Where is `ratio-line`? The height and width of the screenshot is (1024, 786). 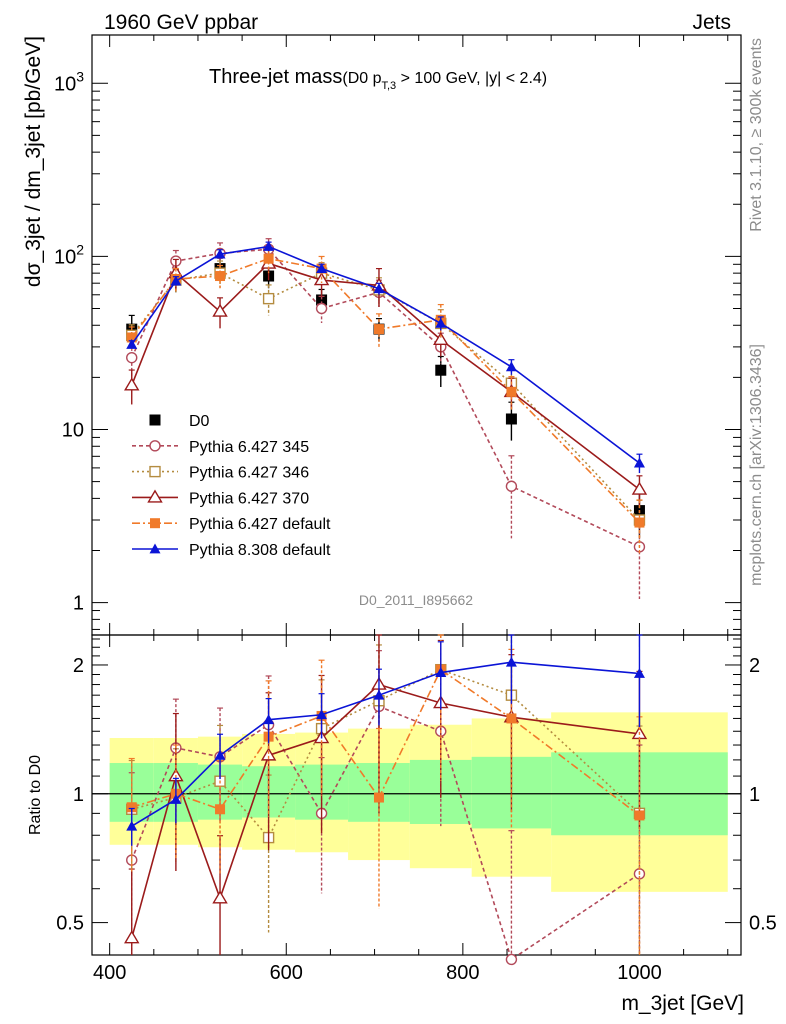
ratio-line is located at coordinates (385, 754).